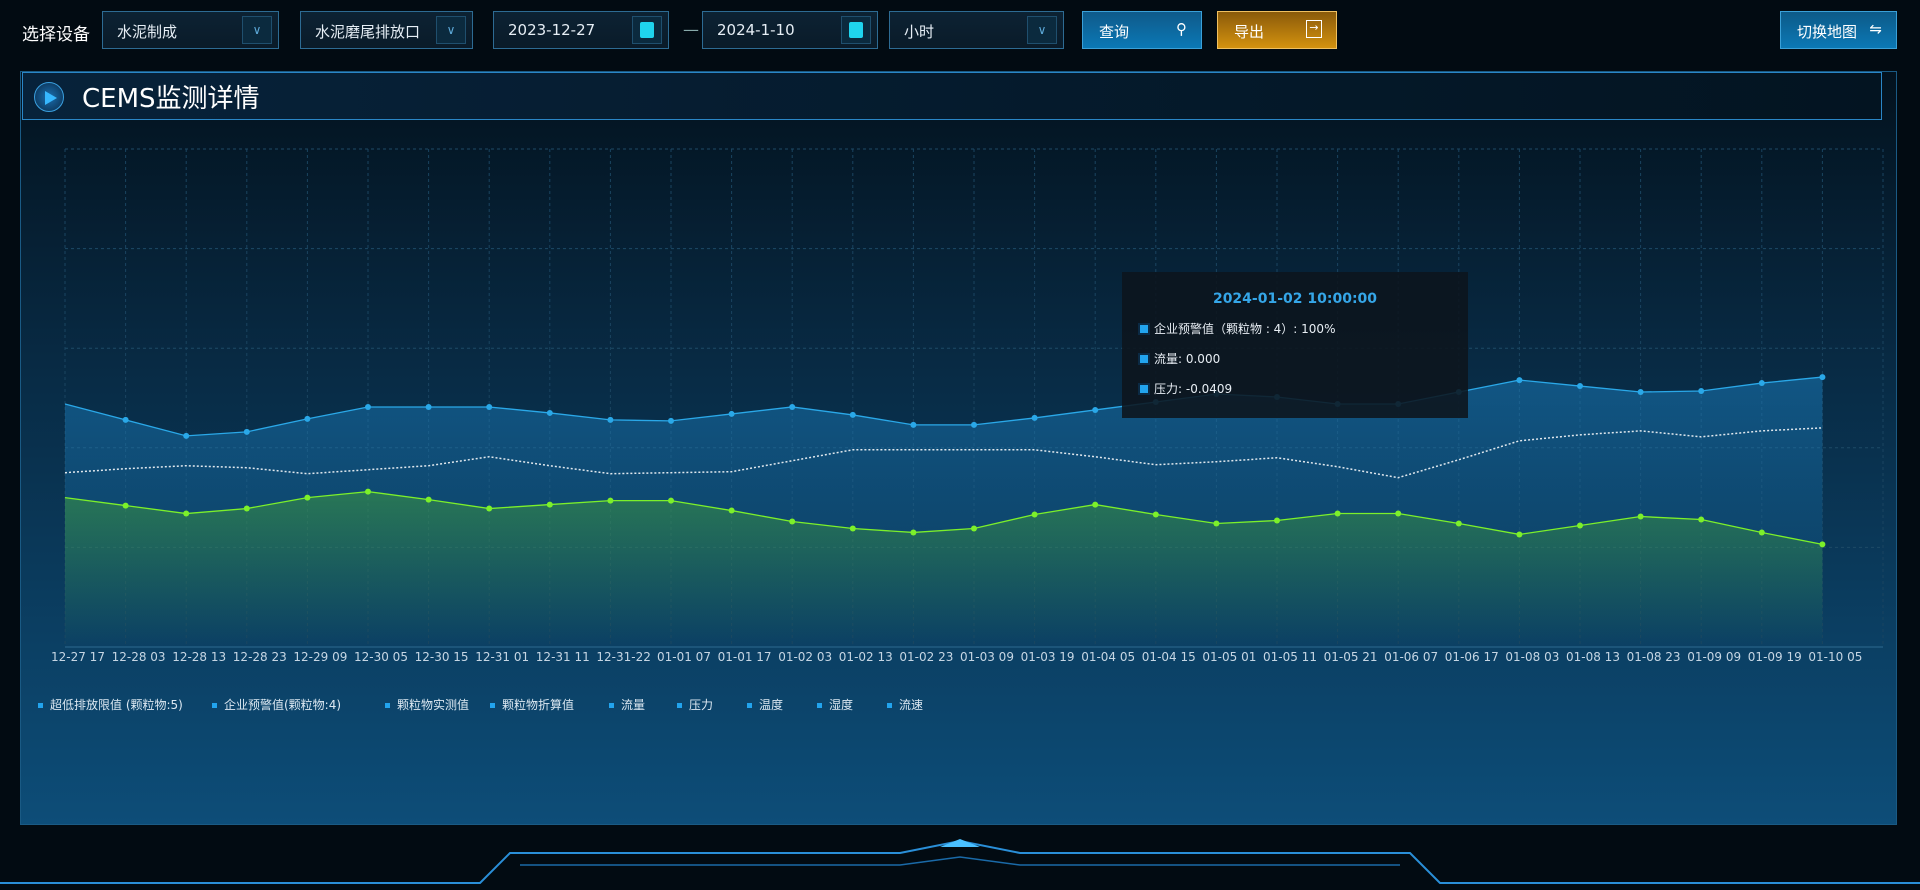 The image size is (1920, 890). Describe the element at coordinates (386, 30) in the screenshot. I see `outlet-select: 水泥磨尾排放口 ∨` at that location.